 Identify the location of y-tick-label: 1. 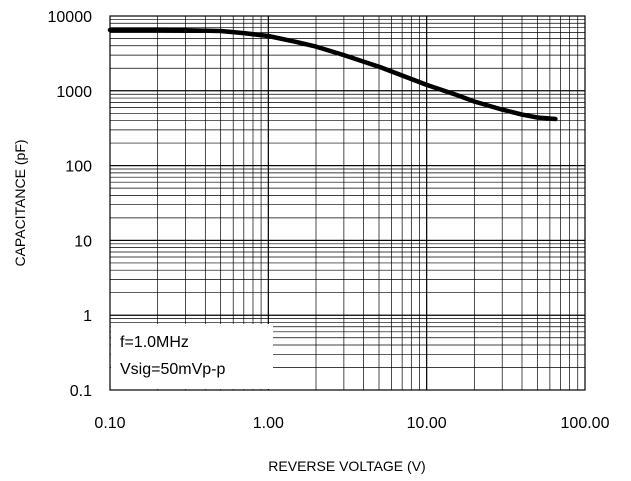
(87, 316).